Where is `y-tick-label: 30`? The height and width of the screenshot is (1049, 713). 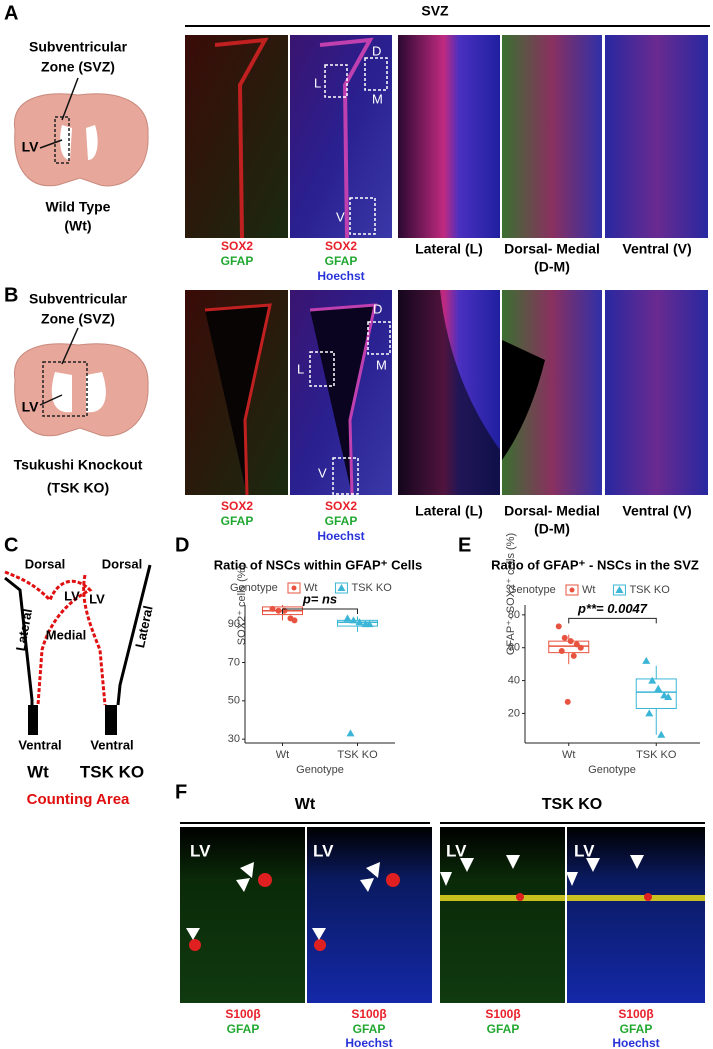
y-tick-label: 30 is located at coordinates (234, 739).